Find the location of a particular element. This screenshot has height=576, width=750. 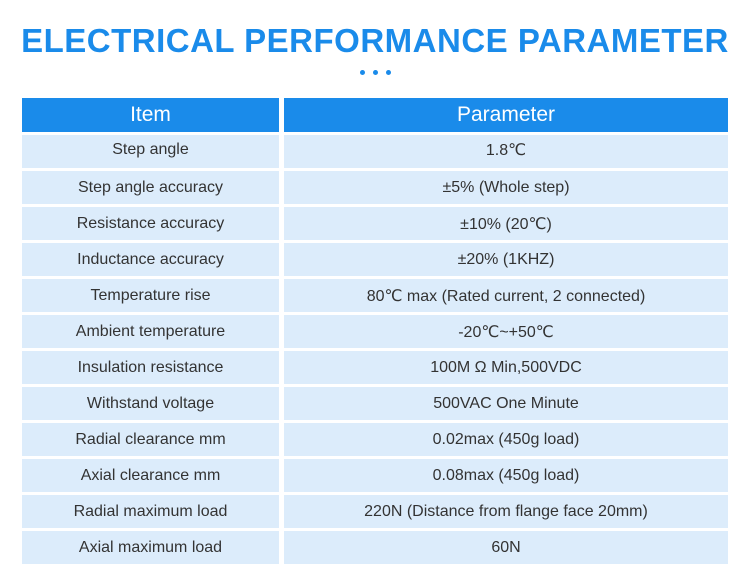

item-cell: Inductance accuracy is located at coordinates (150, 259).